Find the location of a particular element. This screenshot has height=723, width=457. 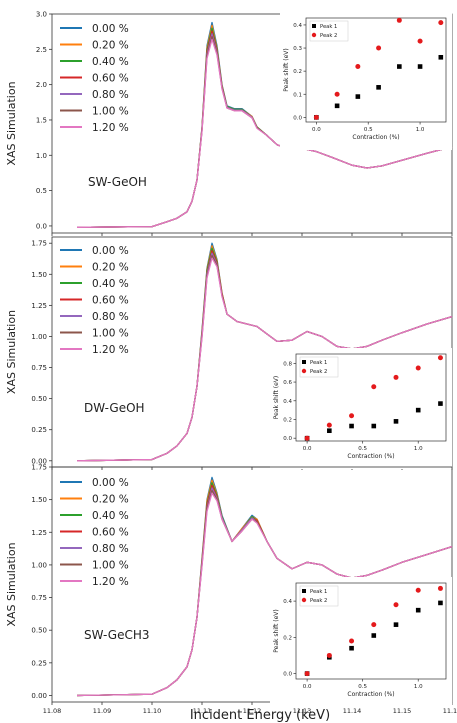

x-tick-label: 11.09 is located at coordinates (102, 711).